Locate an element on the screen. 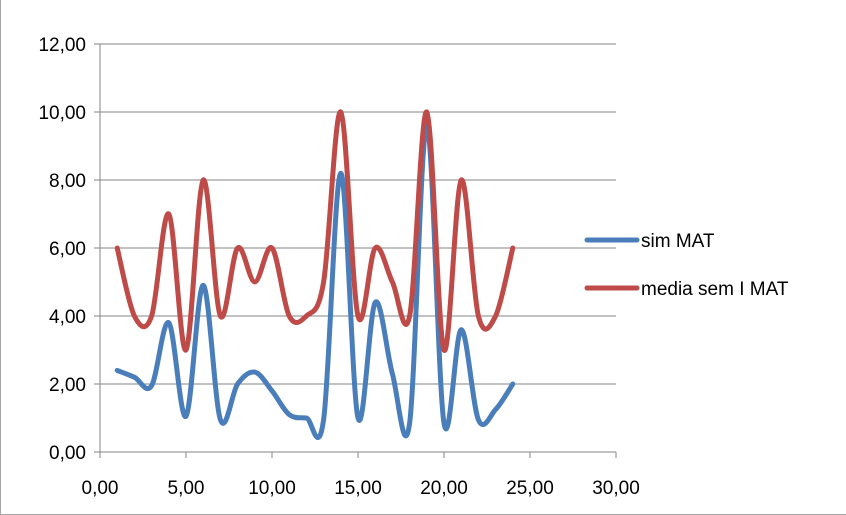 The image size is (846, 515). x-tick-label: 15,00 is located at coordinates (358, 488).